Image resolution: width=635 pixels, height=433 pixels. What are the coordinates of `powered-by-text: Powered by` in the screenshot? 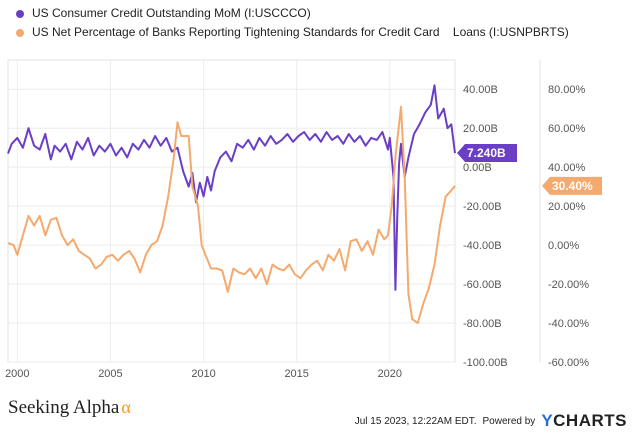 It's located at (509, 421).